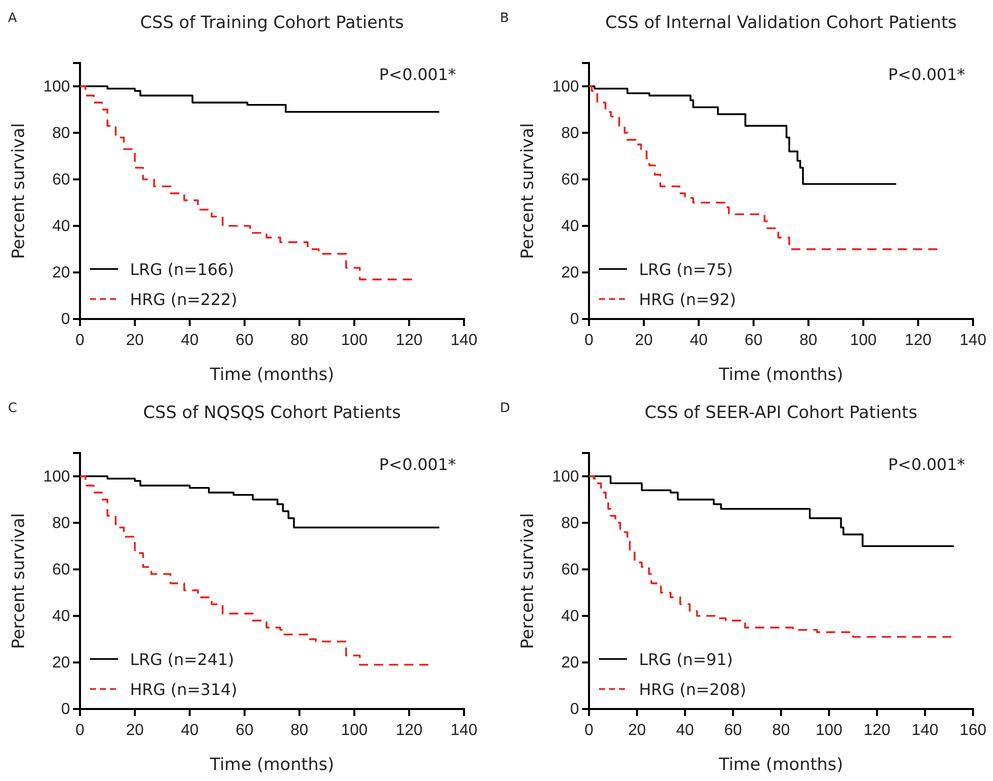 The image size is (993, 781). What do you see at coordinates (973, 730) in the screenshot?
I see `x-tick-label: 160` at bounding box center [973, 730].